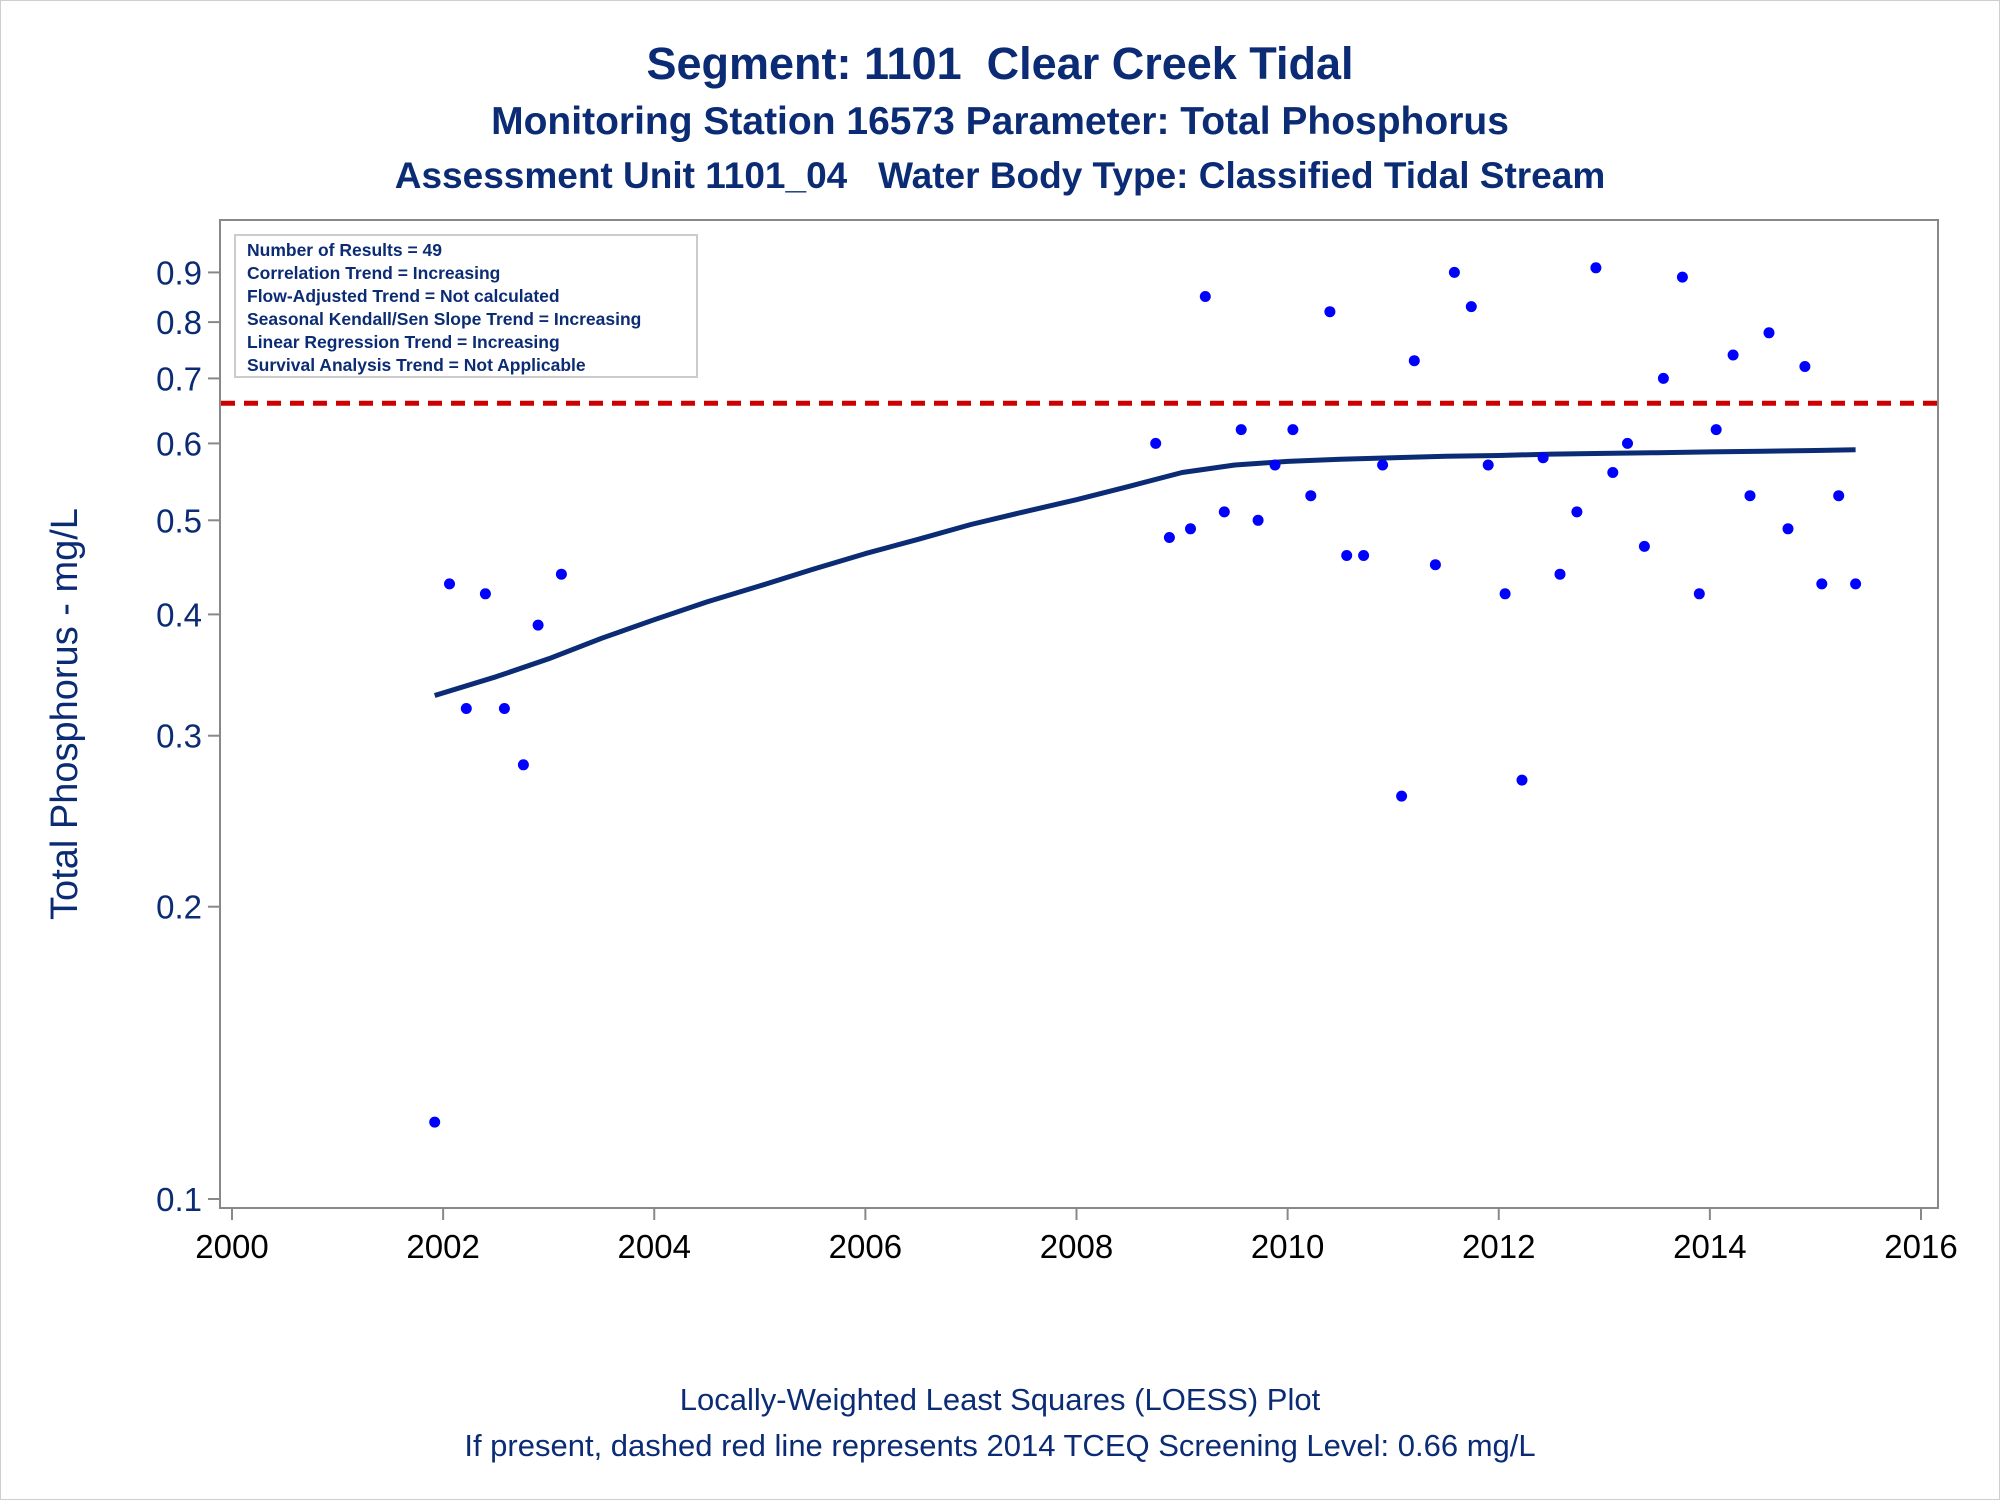 Image resolution: width=2000 pixels, height=1500 pixels. I want to click on y-tick-label: 0.2, so click(179, 907).